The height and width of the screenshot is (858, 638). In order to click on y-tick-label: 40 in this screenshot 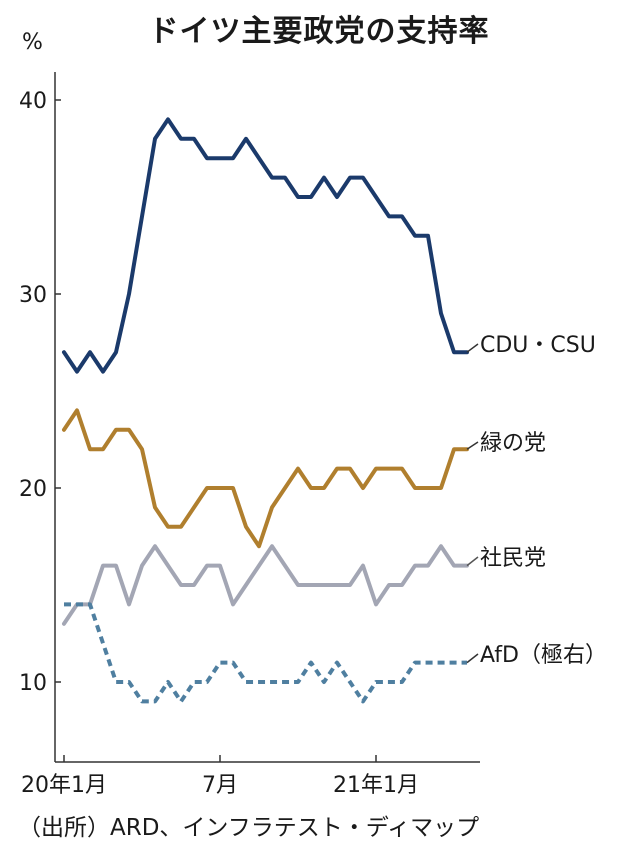, I will do `click(33, 101)`.